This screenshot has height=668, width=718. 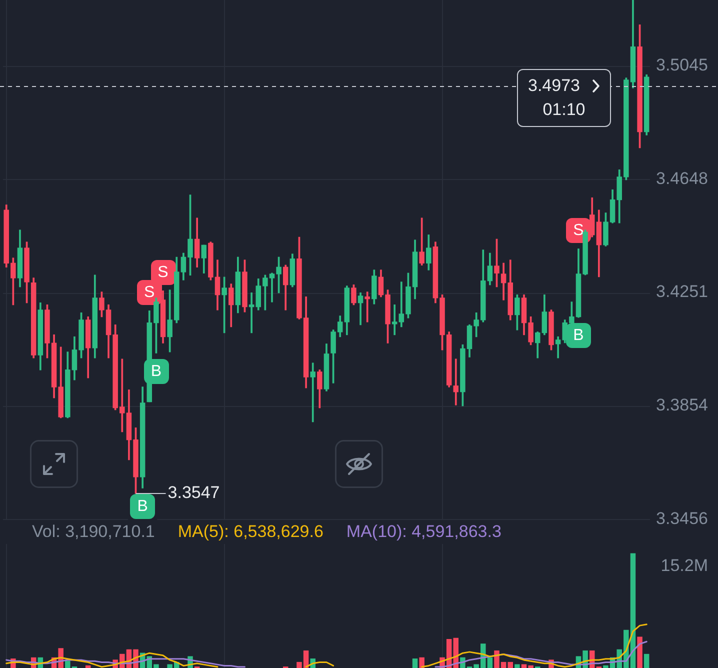 What do you see at coordinates (251, 532) in the screenshot?
I see `text: MA(5): 6,538,629.6` at bounding box center [251, 532].